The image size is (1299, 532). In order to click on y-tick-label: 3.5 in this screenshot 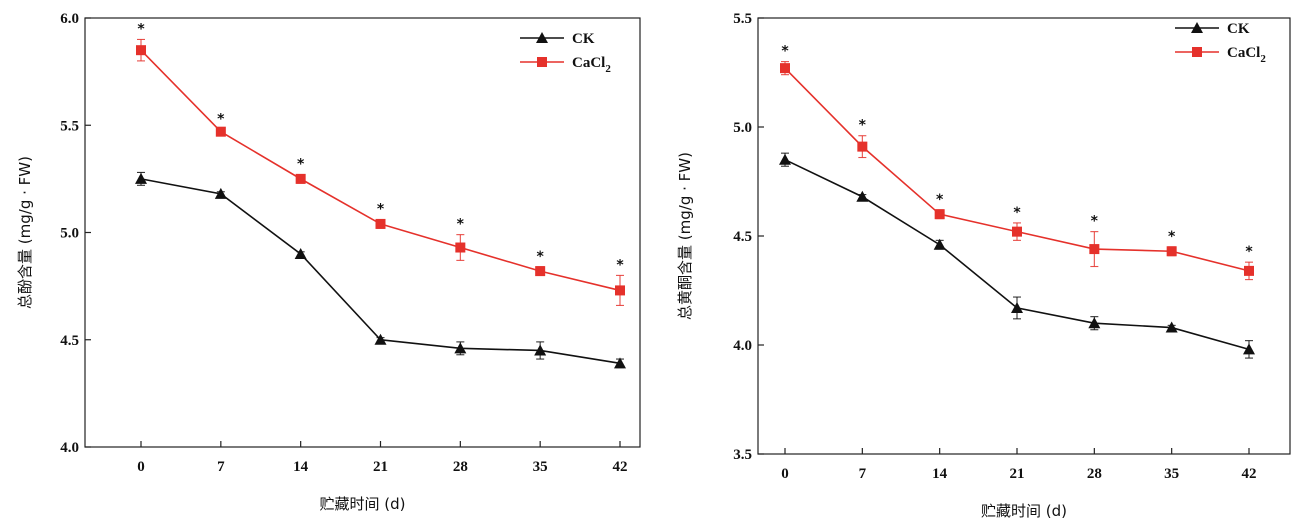, I will do `click(742, 455)`.